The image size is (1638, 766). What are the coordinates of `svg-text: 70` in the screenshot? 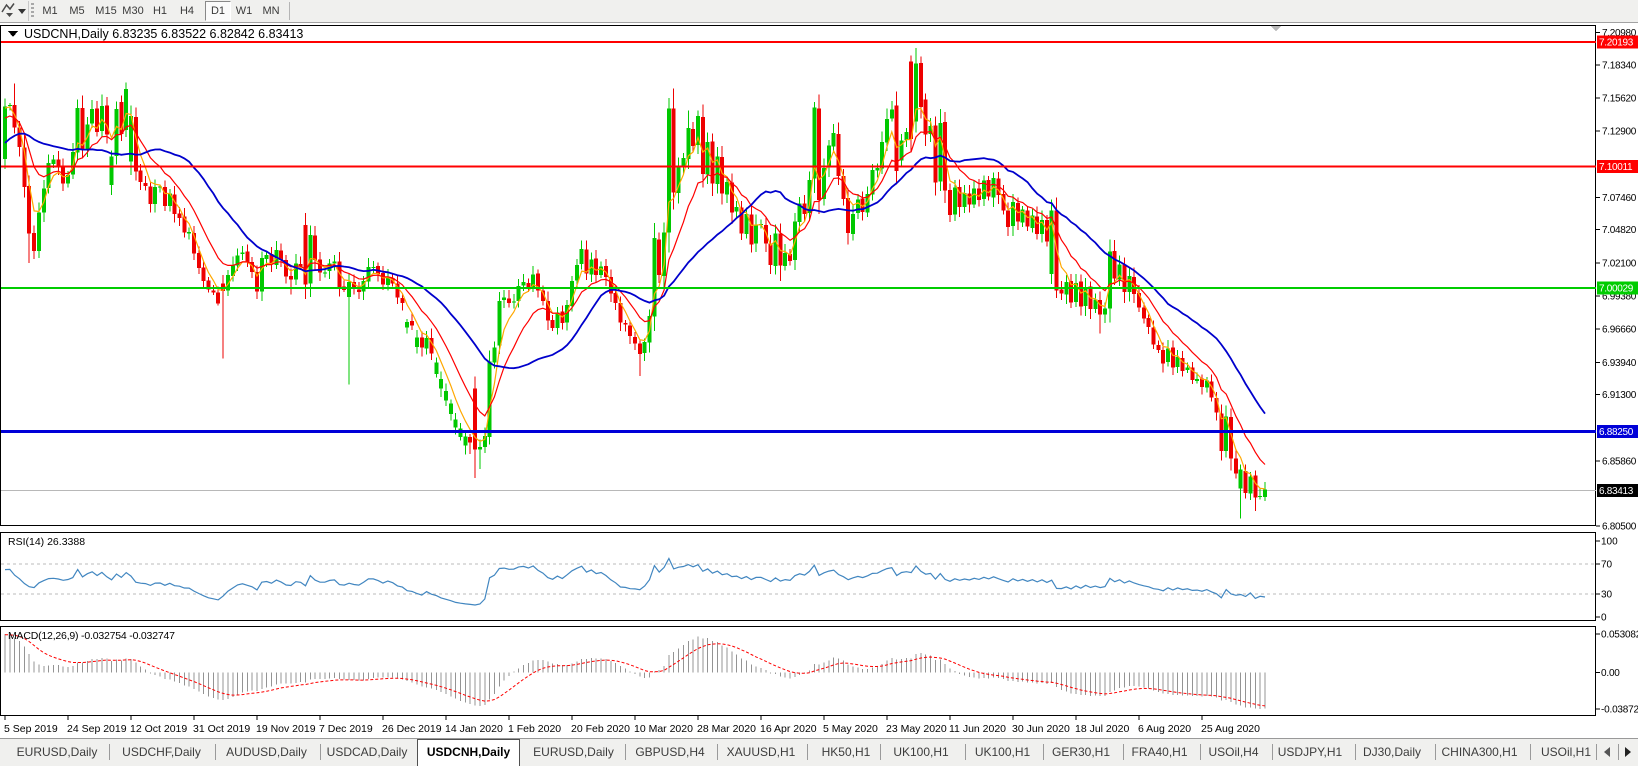 It's located at (1607, 564).